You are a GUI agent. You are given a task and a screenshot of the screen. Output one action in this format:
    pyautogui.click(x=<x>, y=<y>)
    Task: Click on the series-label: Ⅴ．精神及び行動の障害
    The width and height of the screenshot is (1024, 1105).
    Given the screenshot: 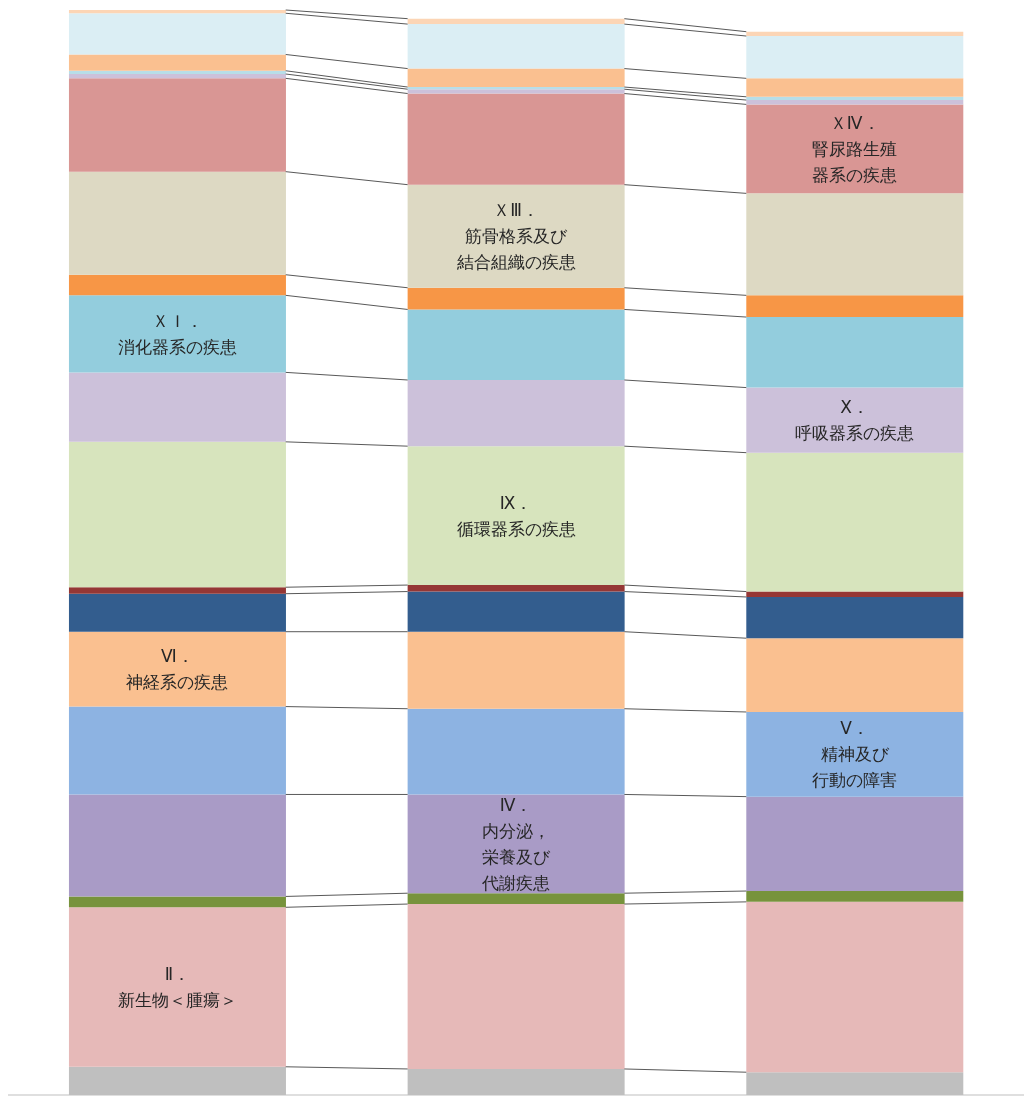 What is the action you would take?
    pyautogui.click(x=855, y=754)
    